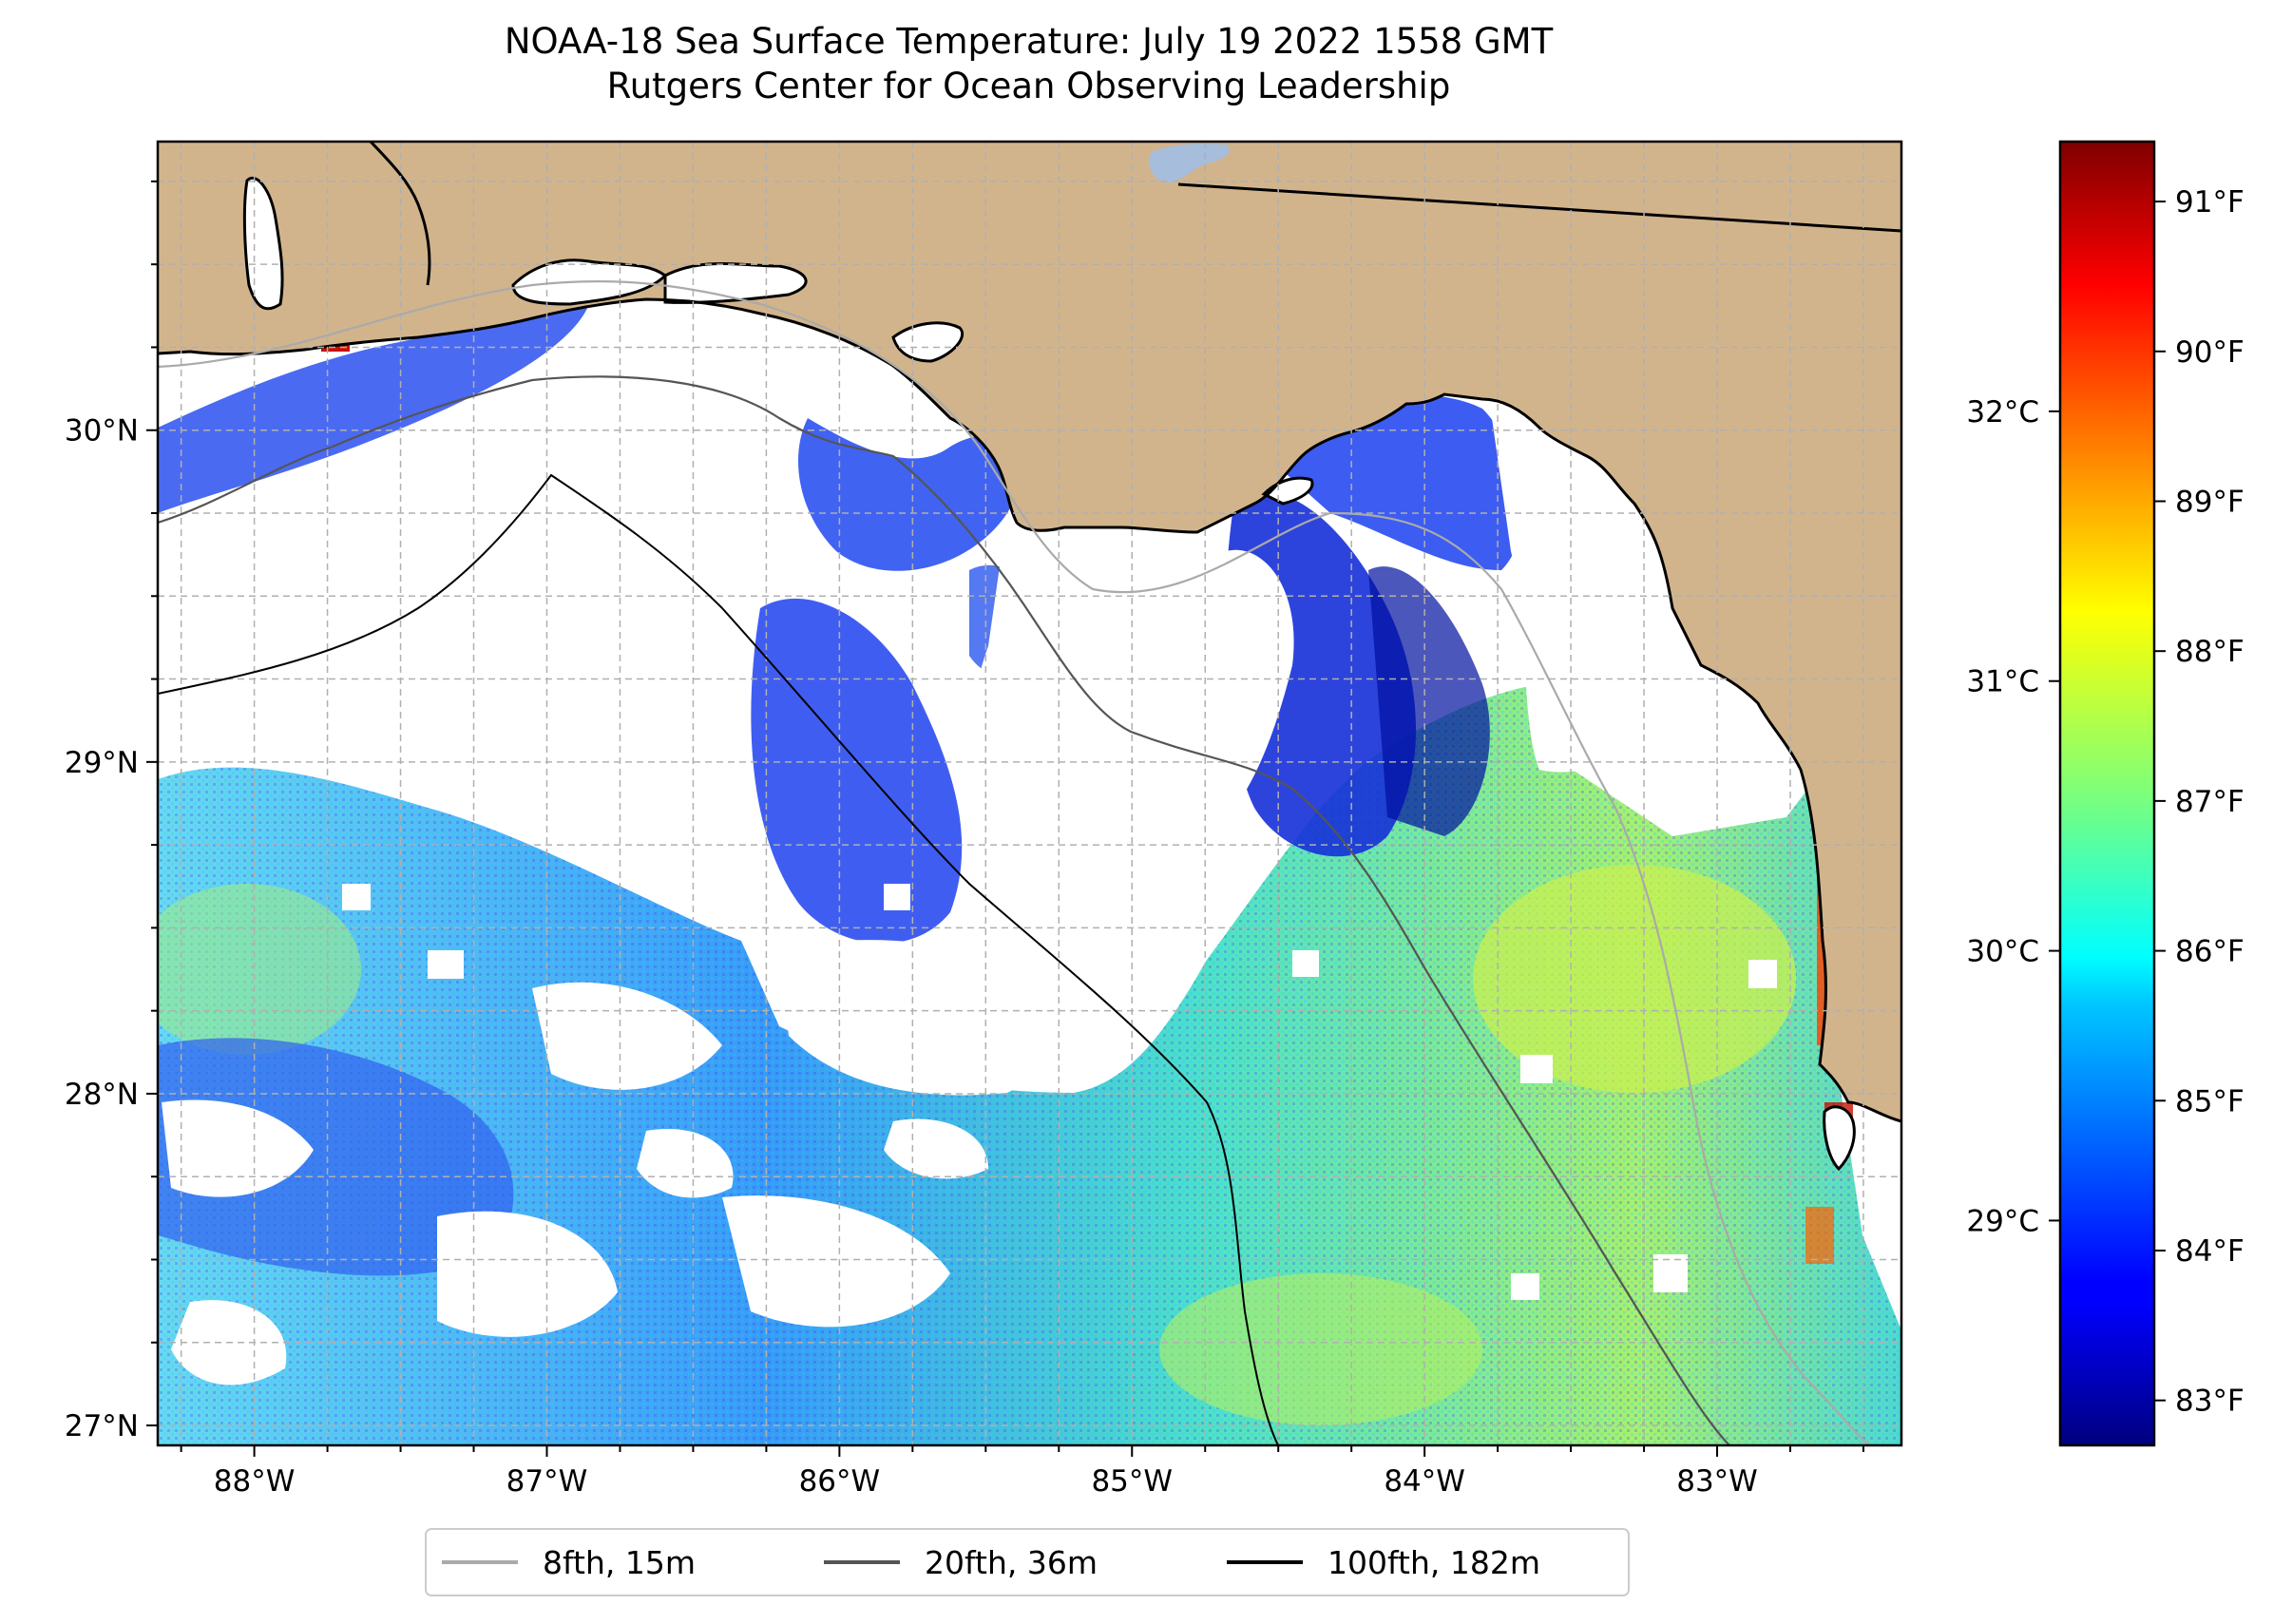 This screenshot has width=2292, height=1624. Describe the element at coordinates (620, 1562) in the screenshot. I see `legend-label-8fth: 8fth, 15m` at that location.